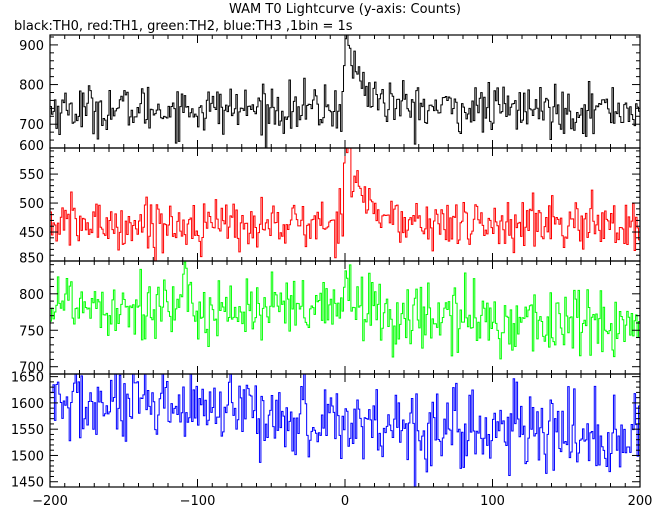 This screenshot has width=654, height=505. I want to click on y-tick-label: 1650, so click(27, 378).